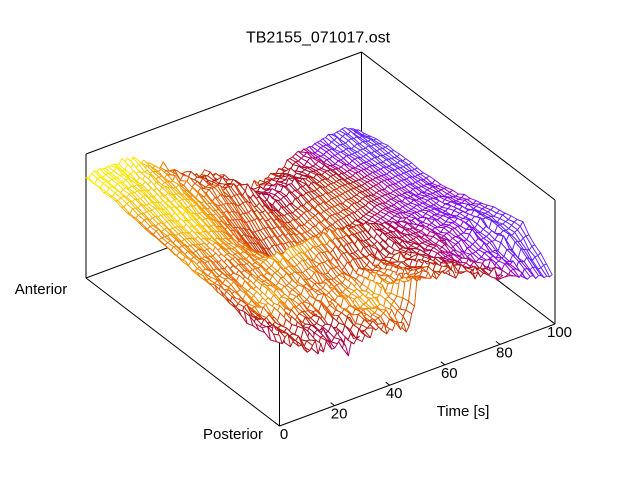  I want to click on svg-text: Posterior, so click(233, 434).